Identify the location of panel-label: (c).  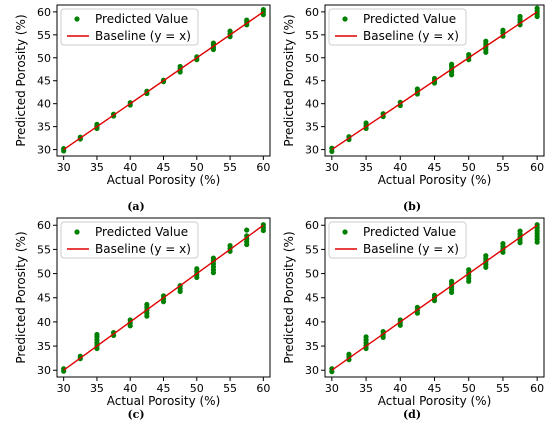
(135, 414).